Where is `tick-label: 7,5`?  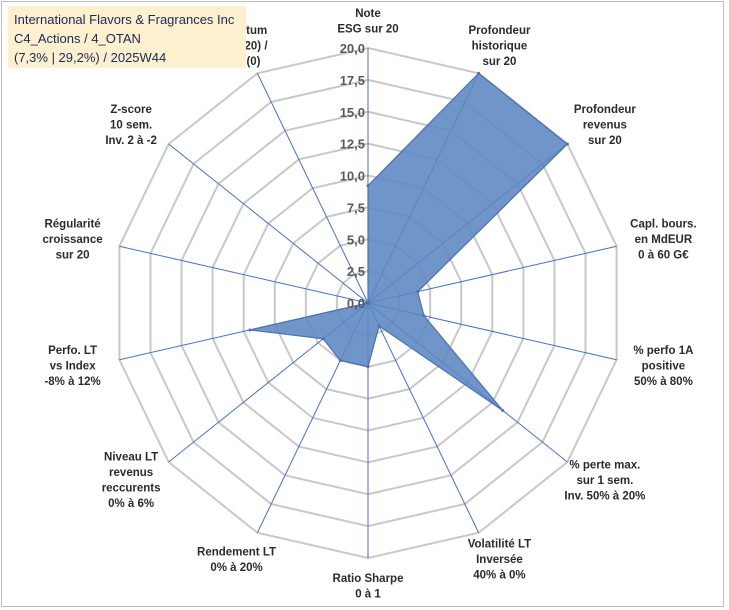 tick-label: 7,5 is located at coordinates (356, 207).